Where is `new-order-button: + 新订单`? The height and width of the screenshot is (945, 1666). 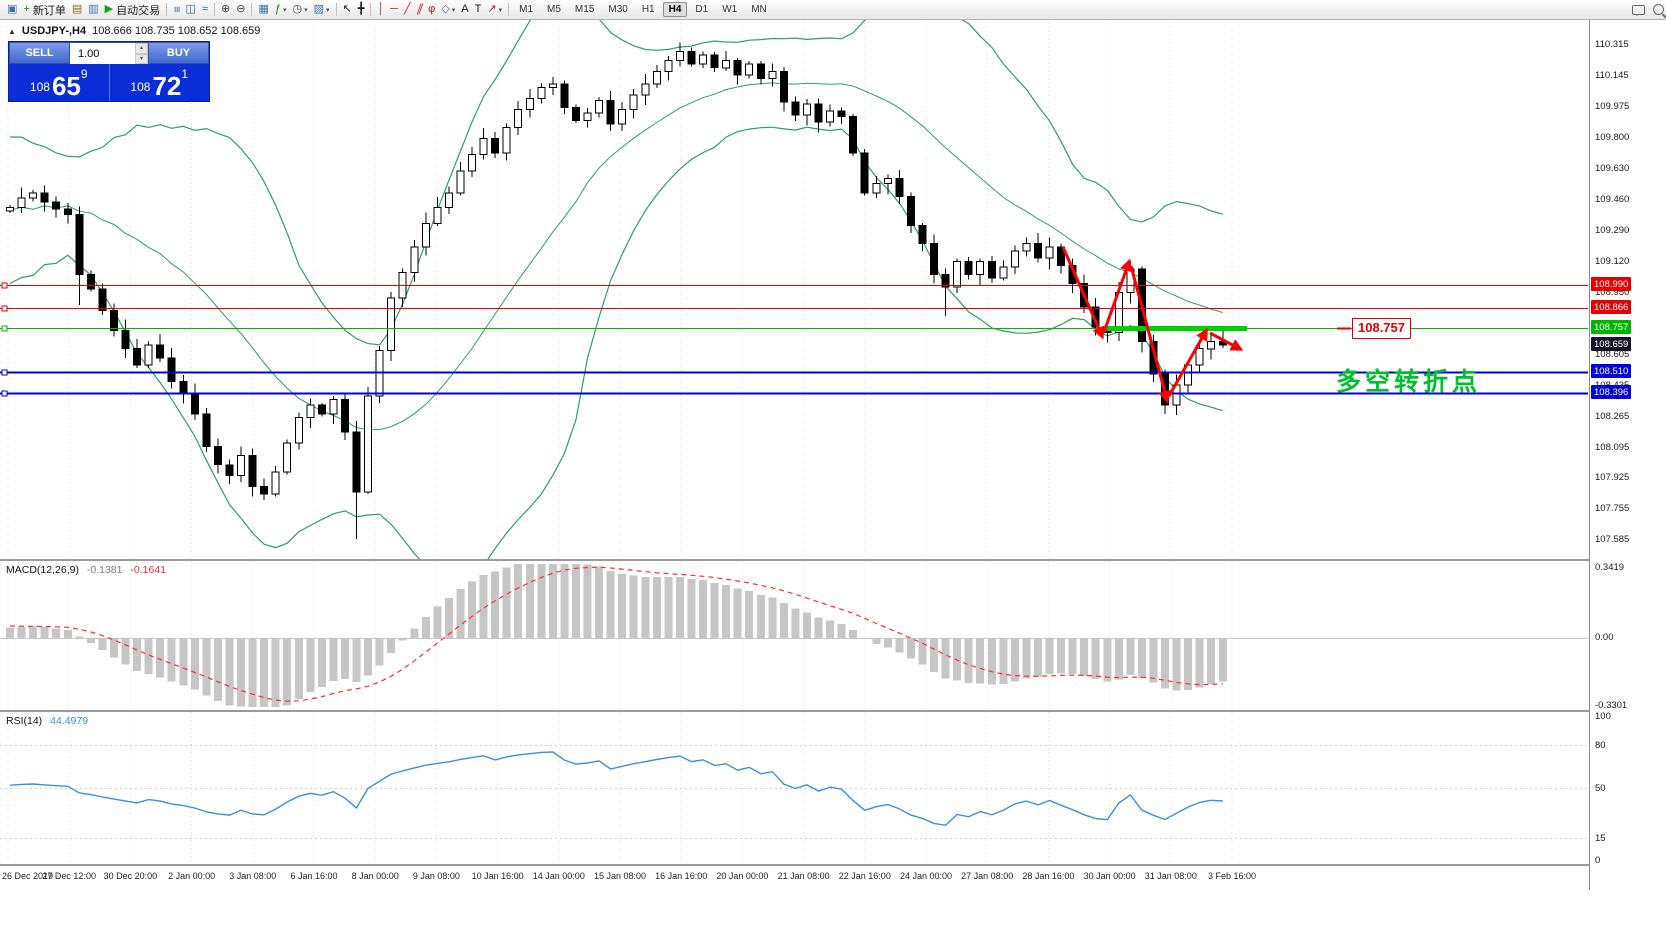 new-order-button: + 新订单 is located at coordinates (44, 9).